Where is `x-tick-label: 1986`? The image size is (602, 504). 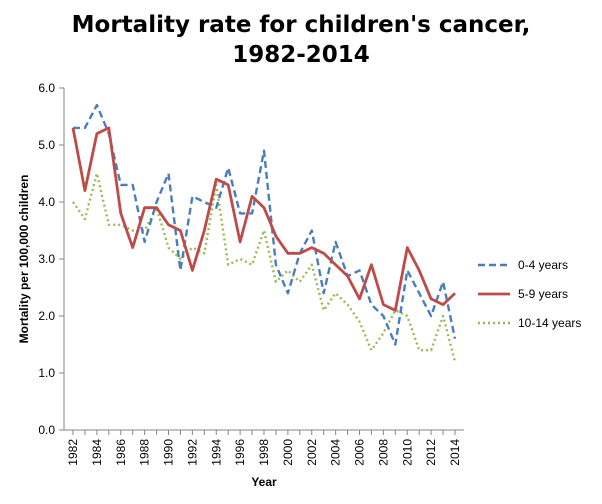
x-tick-label: 1986 is located at coordinates (121, 452).